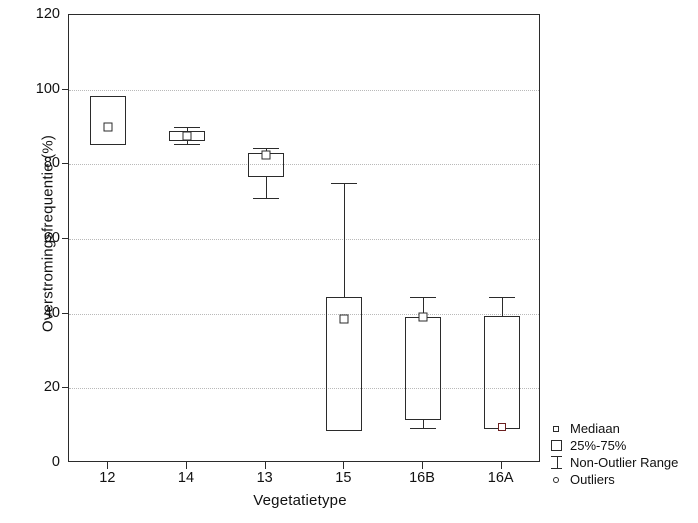 The height and width of the screenshot is (523, 698). Describe the element at coordinates (622, 479) in the screenshot. I see `legend-item-outlier-marker: Outliers` at that location.